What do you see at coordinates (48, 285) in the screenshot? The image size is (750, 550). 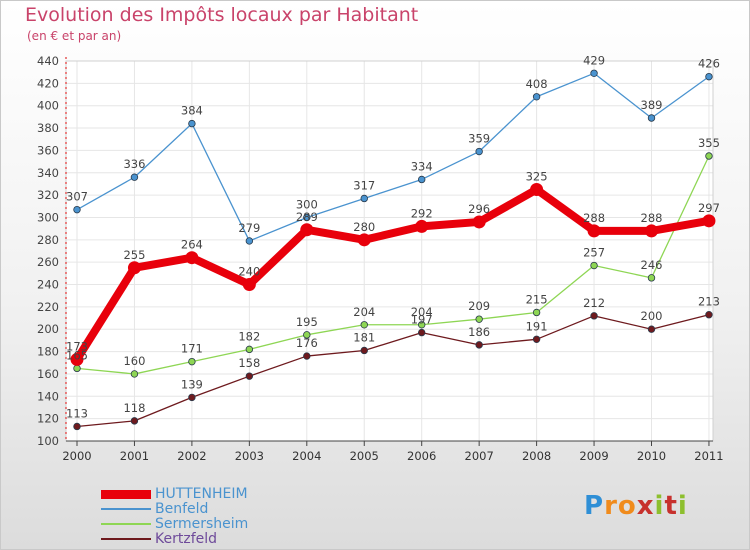 I see `y-tick-label: 240` at bounding box center [48, 285].